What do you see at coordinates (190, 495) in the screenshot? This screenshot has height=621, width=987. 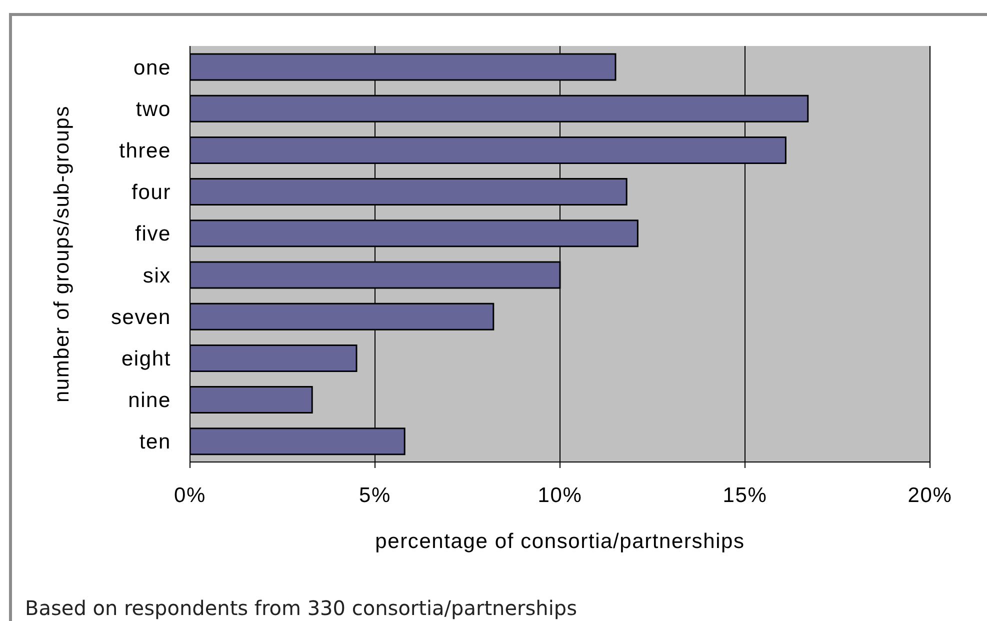 I see `x-tick-label: 0%` at bounding box center [190, 495].